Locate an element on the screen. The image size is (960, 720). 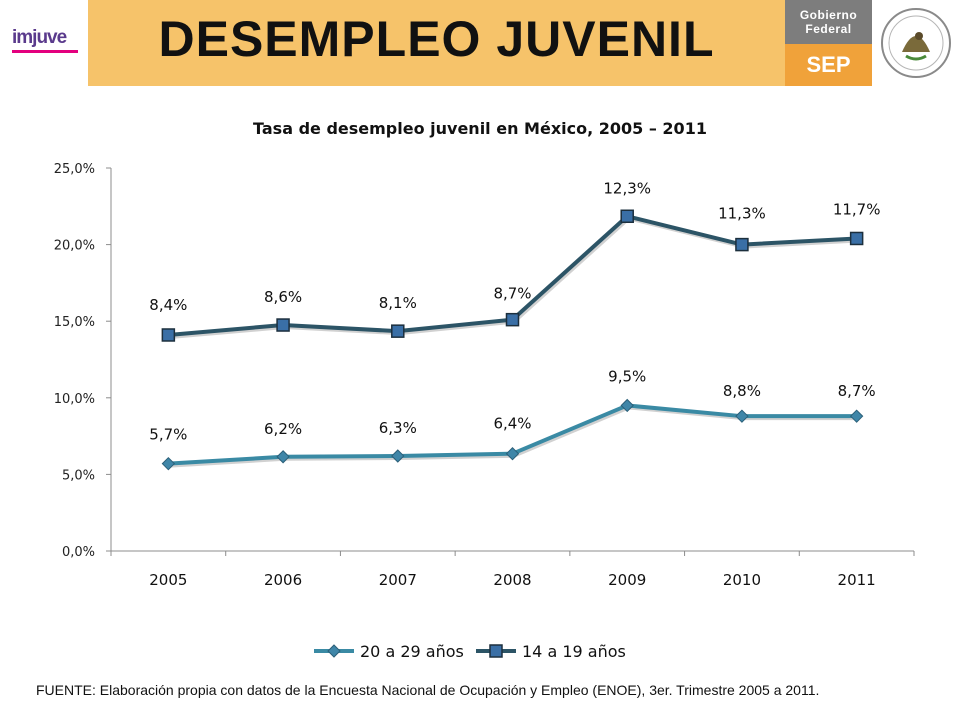
data-label: 11,3% is located at coordinates (742, 214).